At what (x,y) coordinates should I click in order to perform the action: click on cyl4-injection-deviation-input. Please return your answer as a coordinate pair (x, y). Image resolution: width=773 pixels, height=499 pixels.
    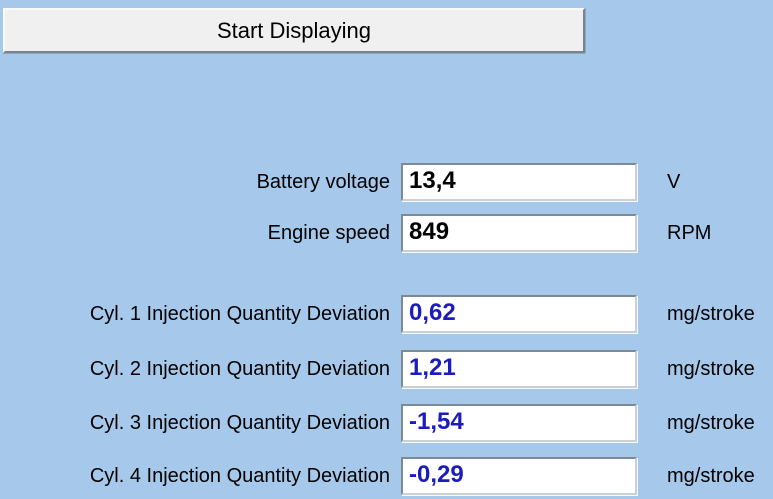
    Looking at the image, I should click on (519, 476).